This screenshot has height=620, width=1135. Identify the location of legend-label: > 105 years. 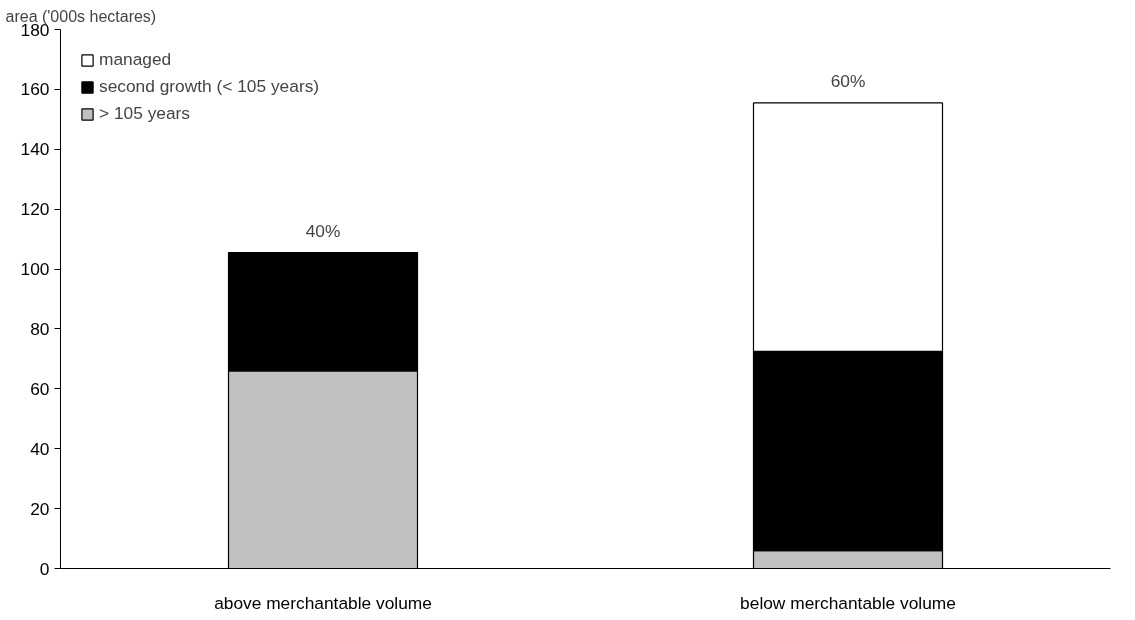
(145, 113).